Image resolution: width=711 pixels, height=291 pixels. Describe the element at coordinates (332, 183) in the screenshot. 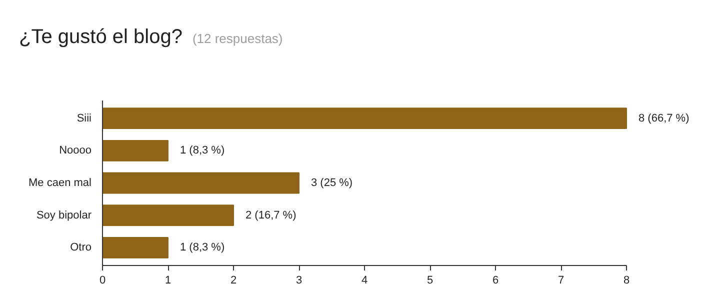

I see `data-label: 3 (25 %)` at that location.